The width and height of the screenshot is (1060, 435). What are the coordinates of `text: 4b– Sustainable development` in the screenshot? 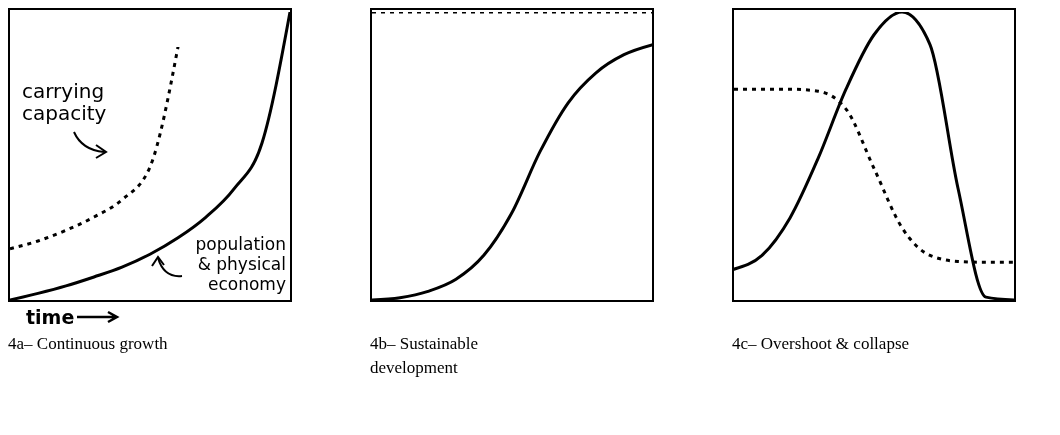 It's located at (425, 356).